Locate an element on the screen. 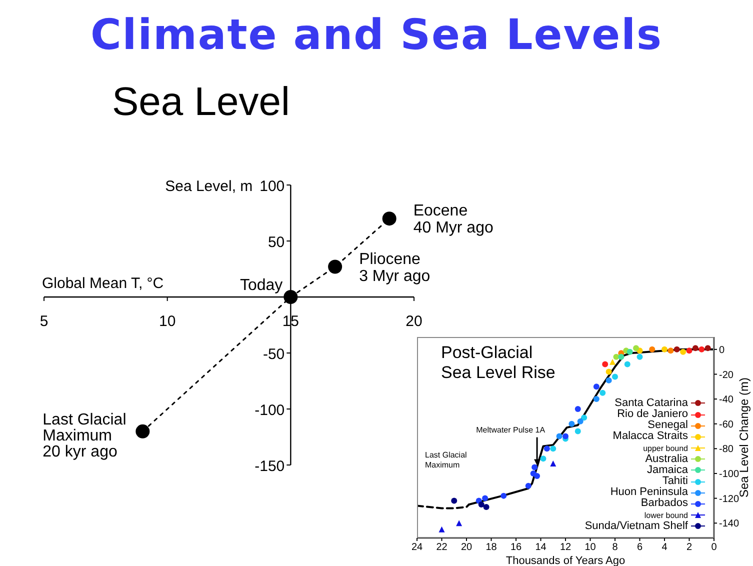 The width and height of the screenshot is (753, 566). x-tick-label: 2 is located at coordinates (689, 548).